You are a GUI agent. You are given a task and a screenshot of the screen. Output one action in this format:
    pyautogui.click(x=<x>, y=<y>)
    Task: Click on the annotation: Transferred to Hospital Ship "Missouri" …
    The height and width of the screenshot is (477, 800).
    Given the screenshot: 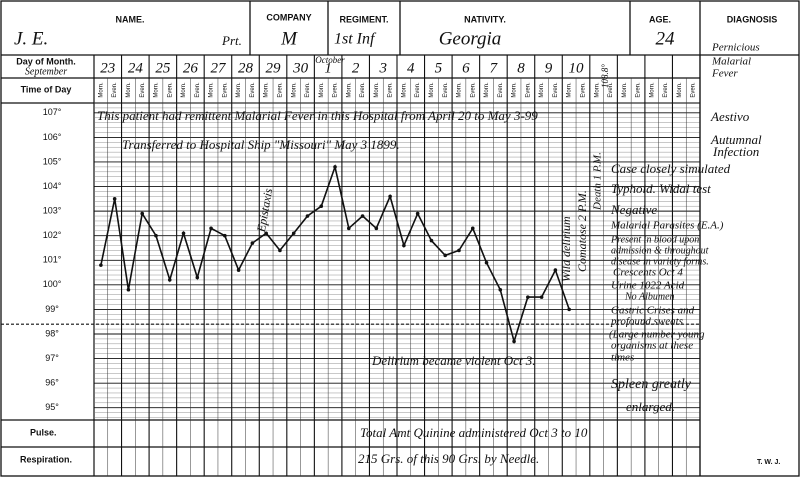 What is the action you would take?
    pyautogui.click(x=261, y=144)
    